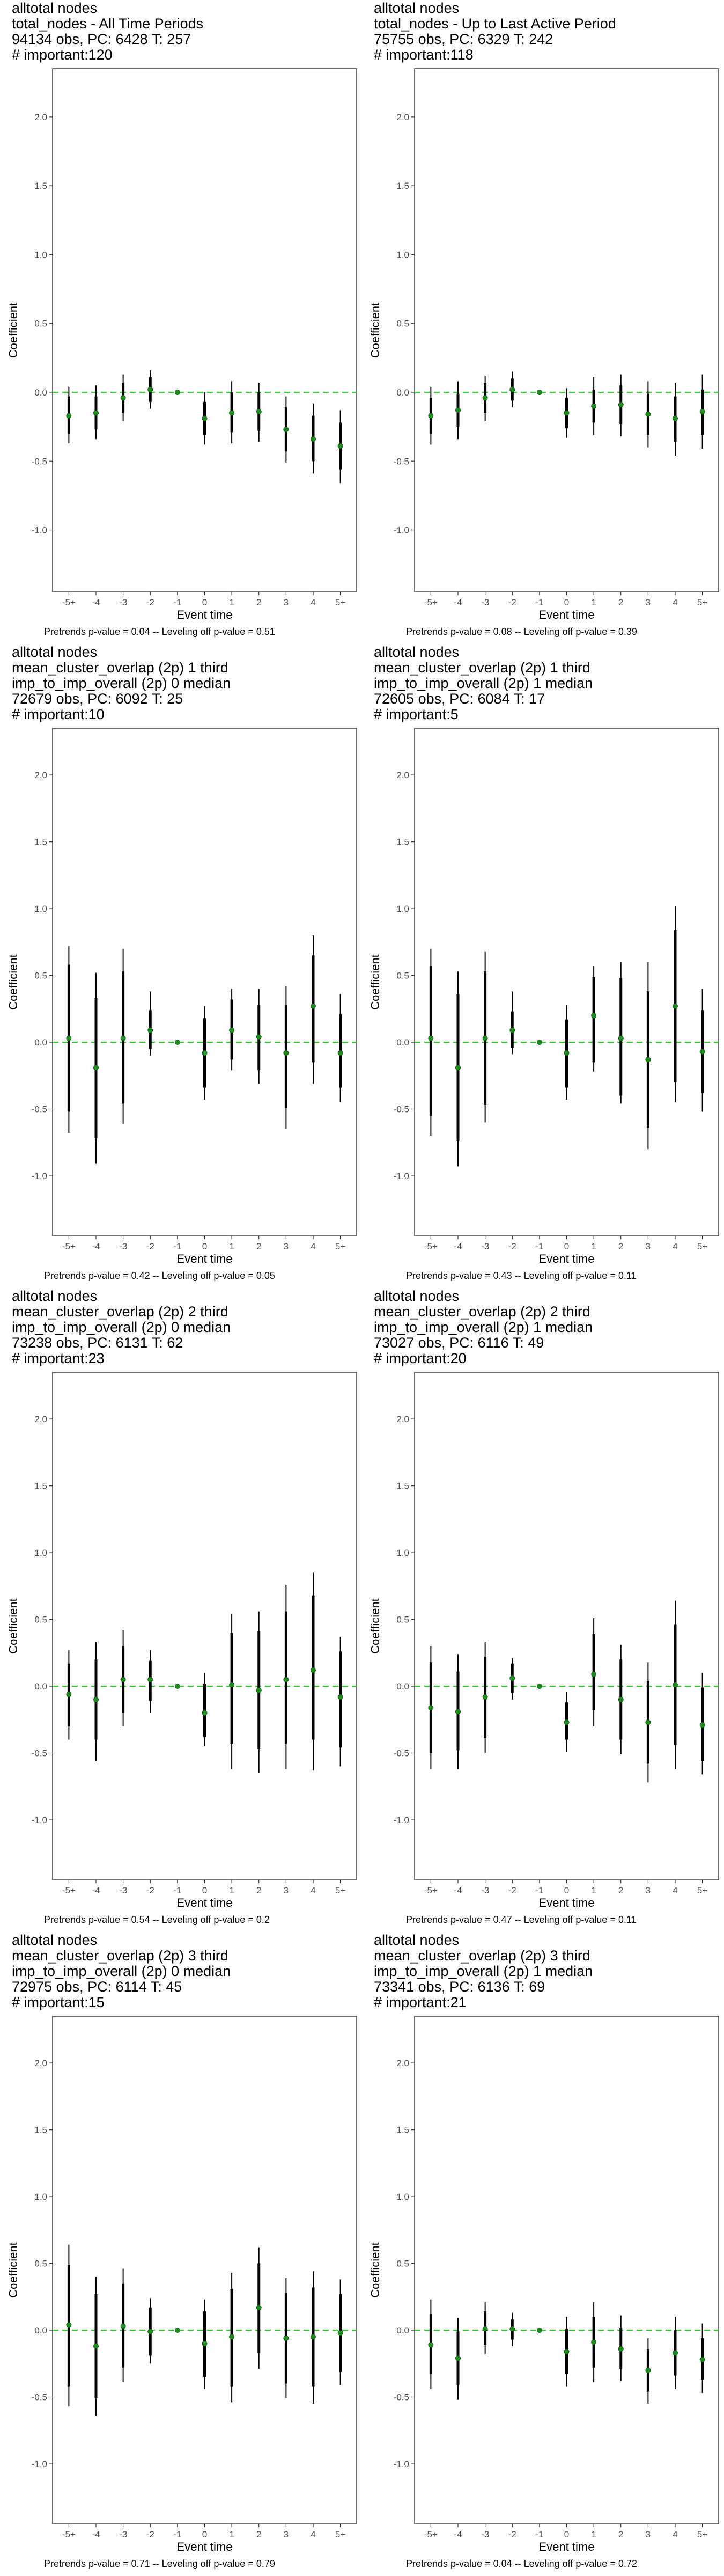 The height and width of the screenshot is (2576, 724). I want to click on panel-title-line: imp_to_imp_overall (2p) 0 median, so click(121, 1971).